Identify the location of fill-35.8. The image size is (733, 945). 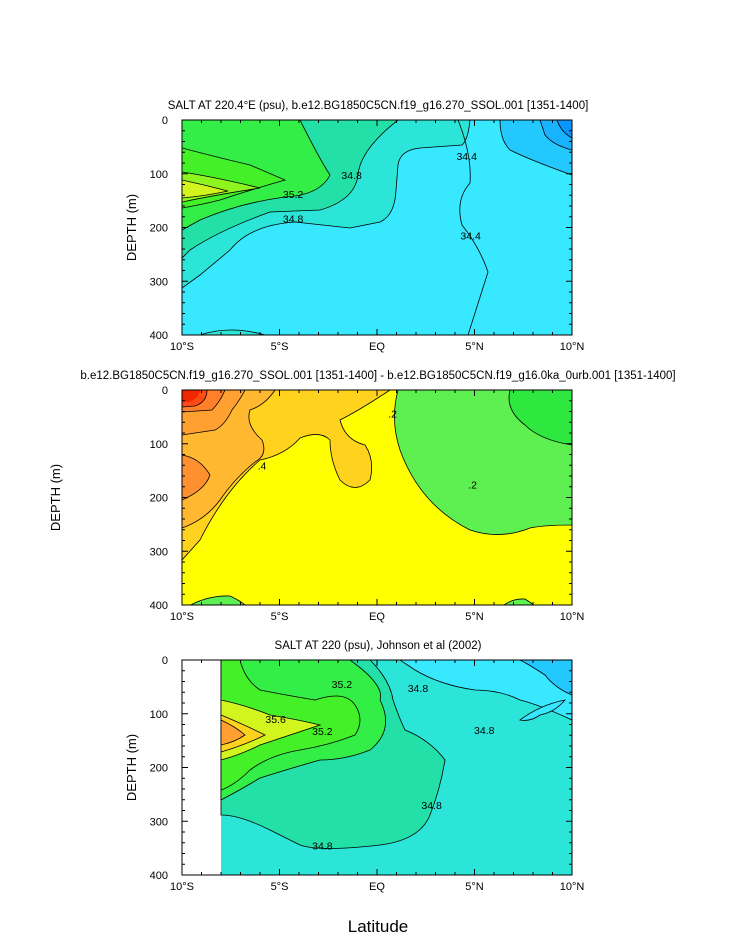
(205, 189).